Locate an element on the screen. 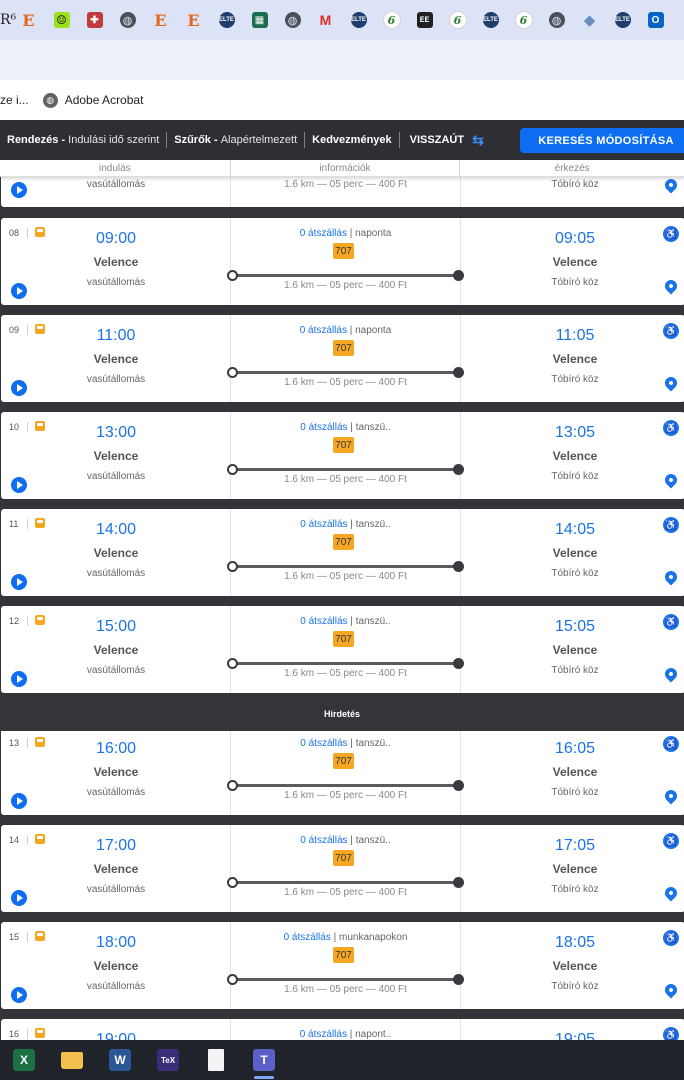 The width and height of the screenshot is (684, 1080). teams-taskbar-button: T is located at coordinates (264, 1060).